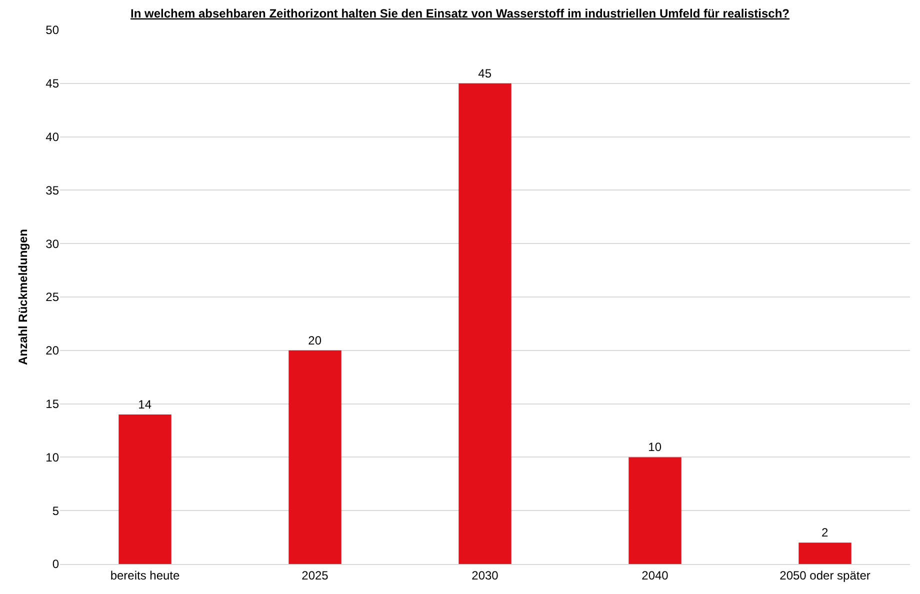 This screenshot has width=920, height=594. Describe the element at coordinates (56, 564) in the screenshot. I see `y-tick-label: 0` at that location.